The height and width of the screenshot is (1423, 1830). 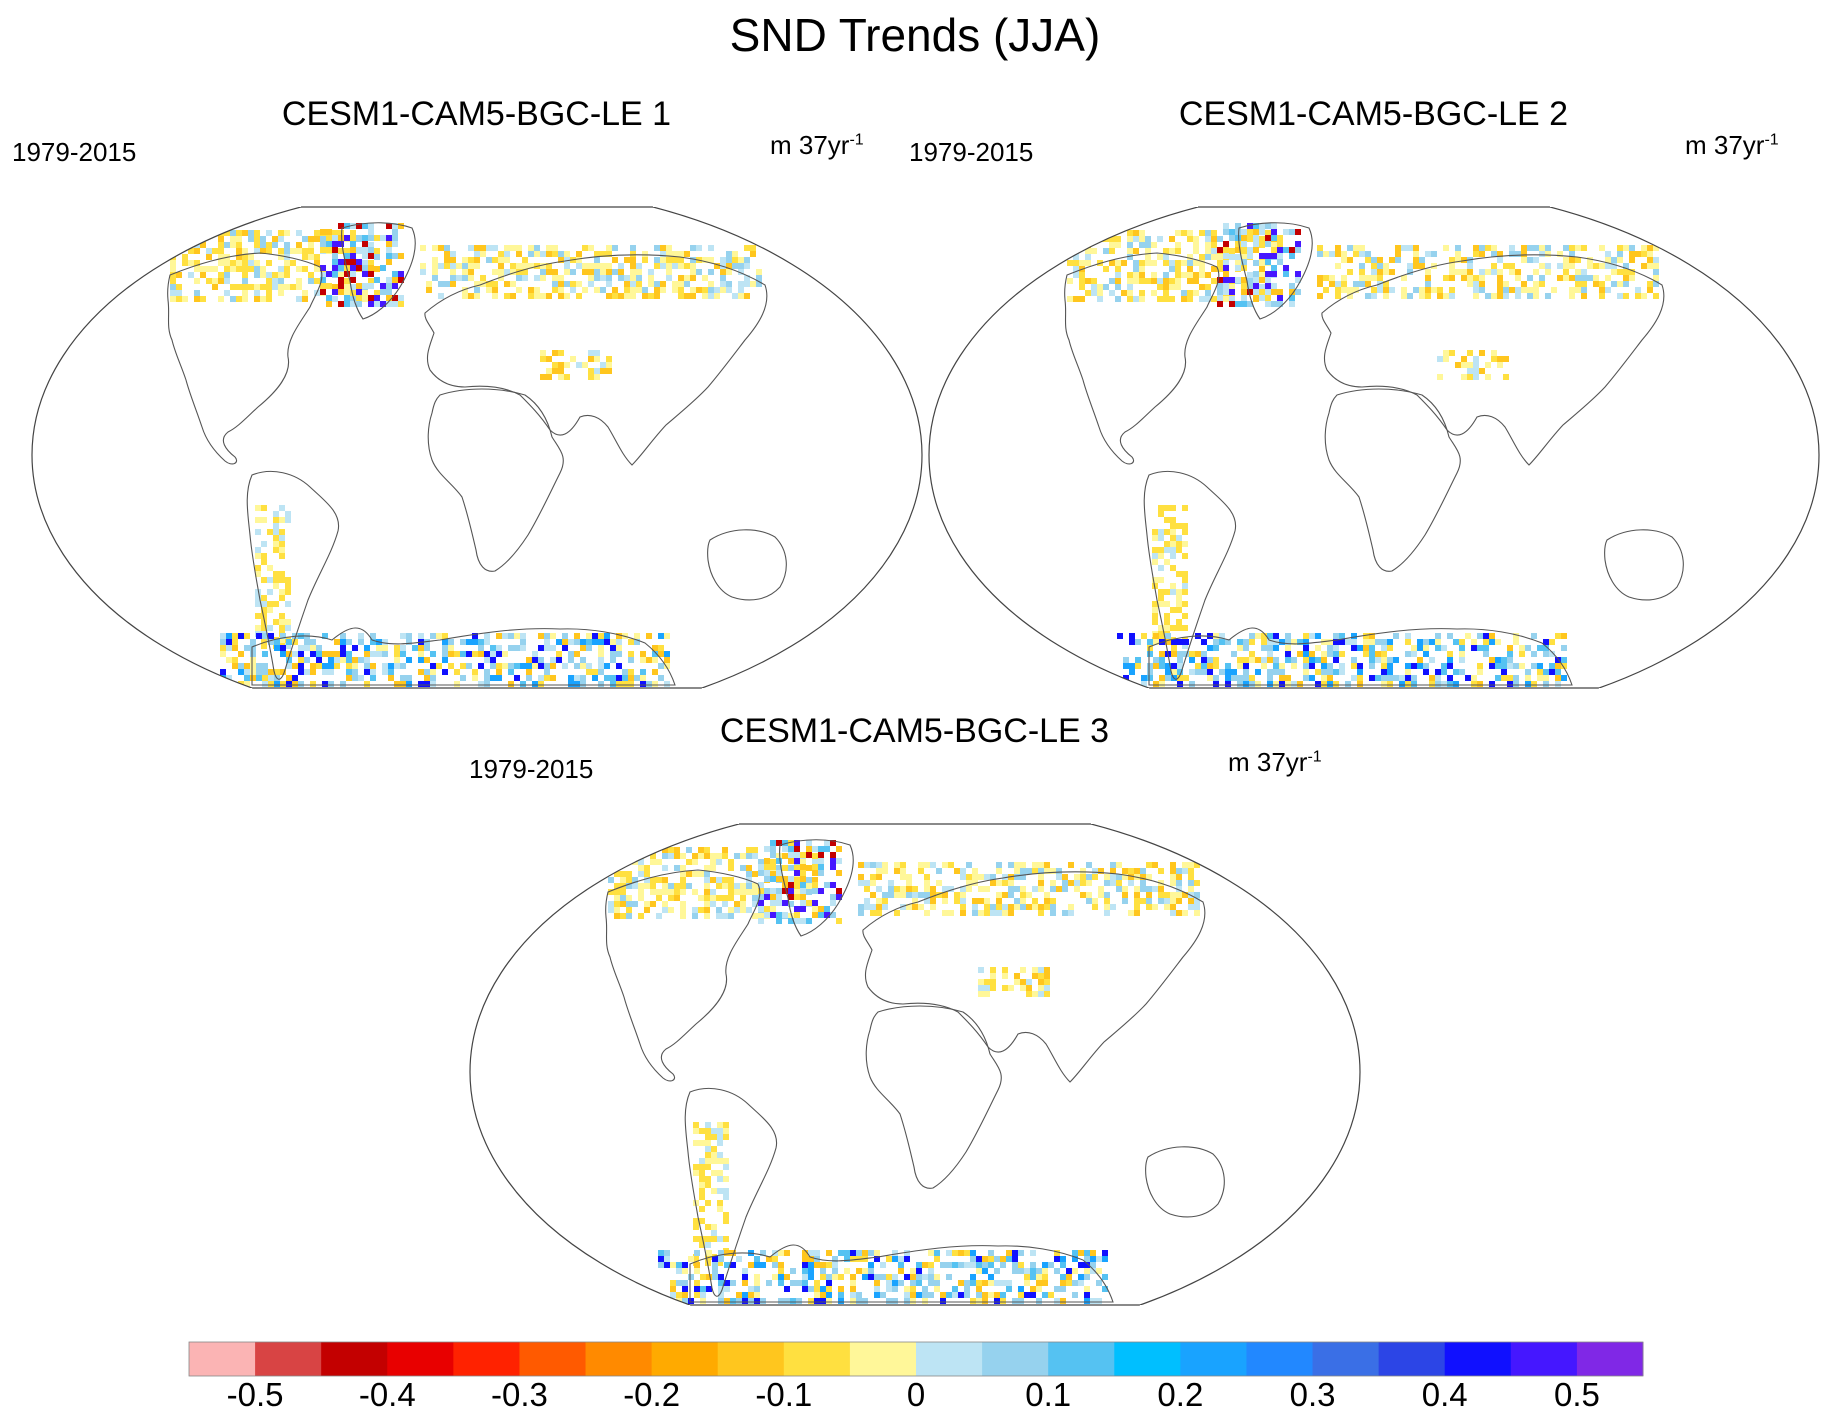 I want to click on colorbar-tick-label: -0.2, so click(x=652, y=1394).